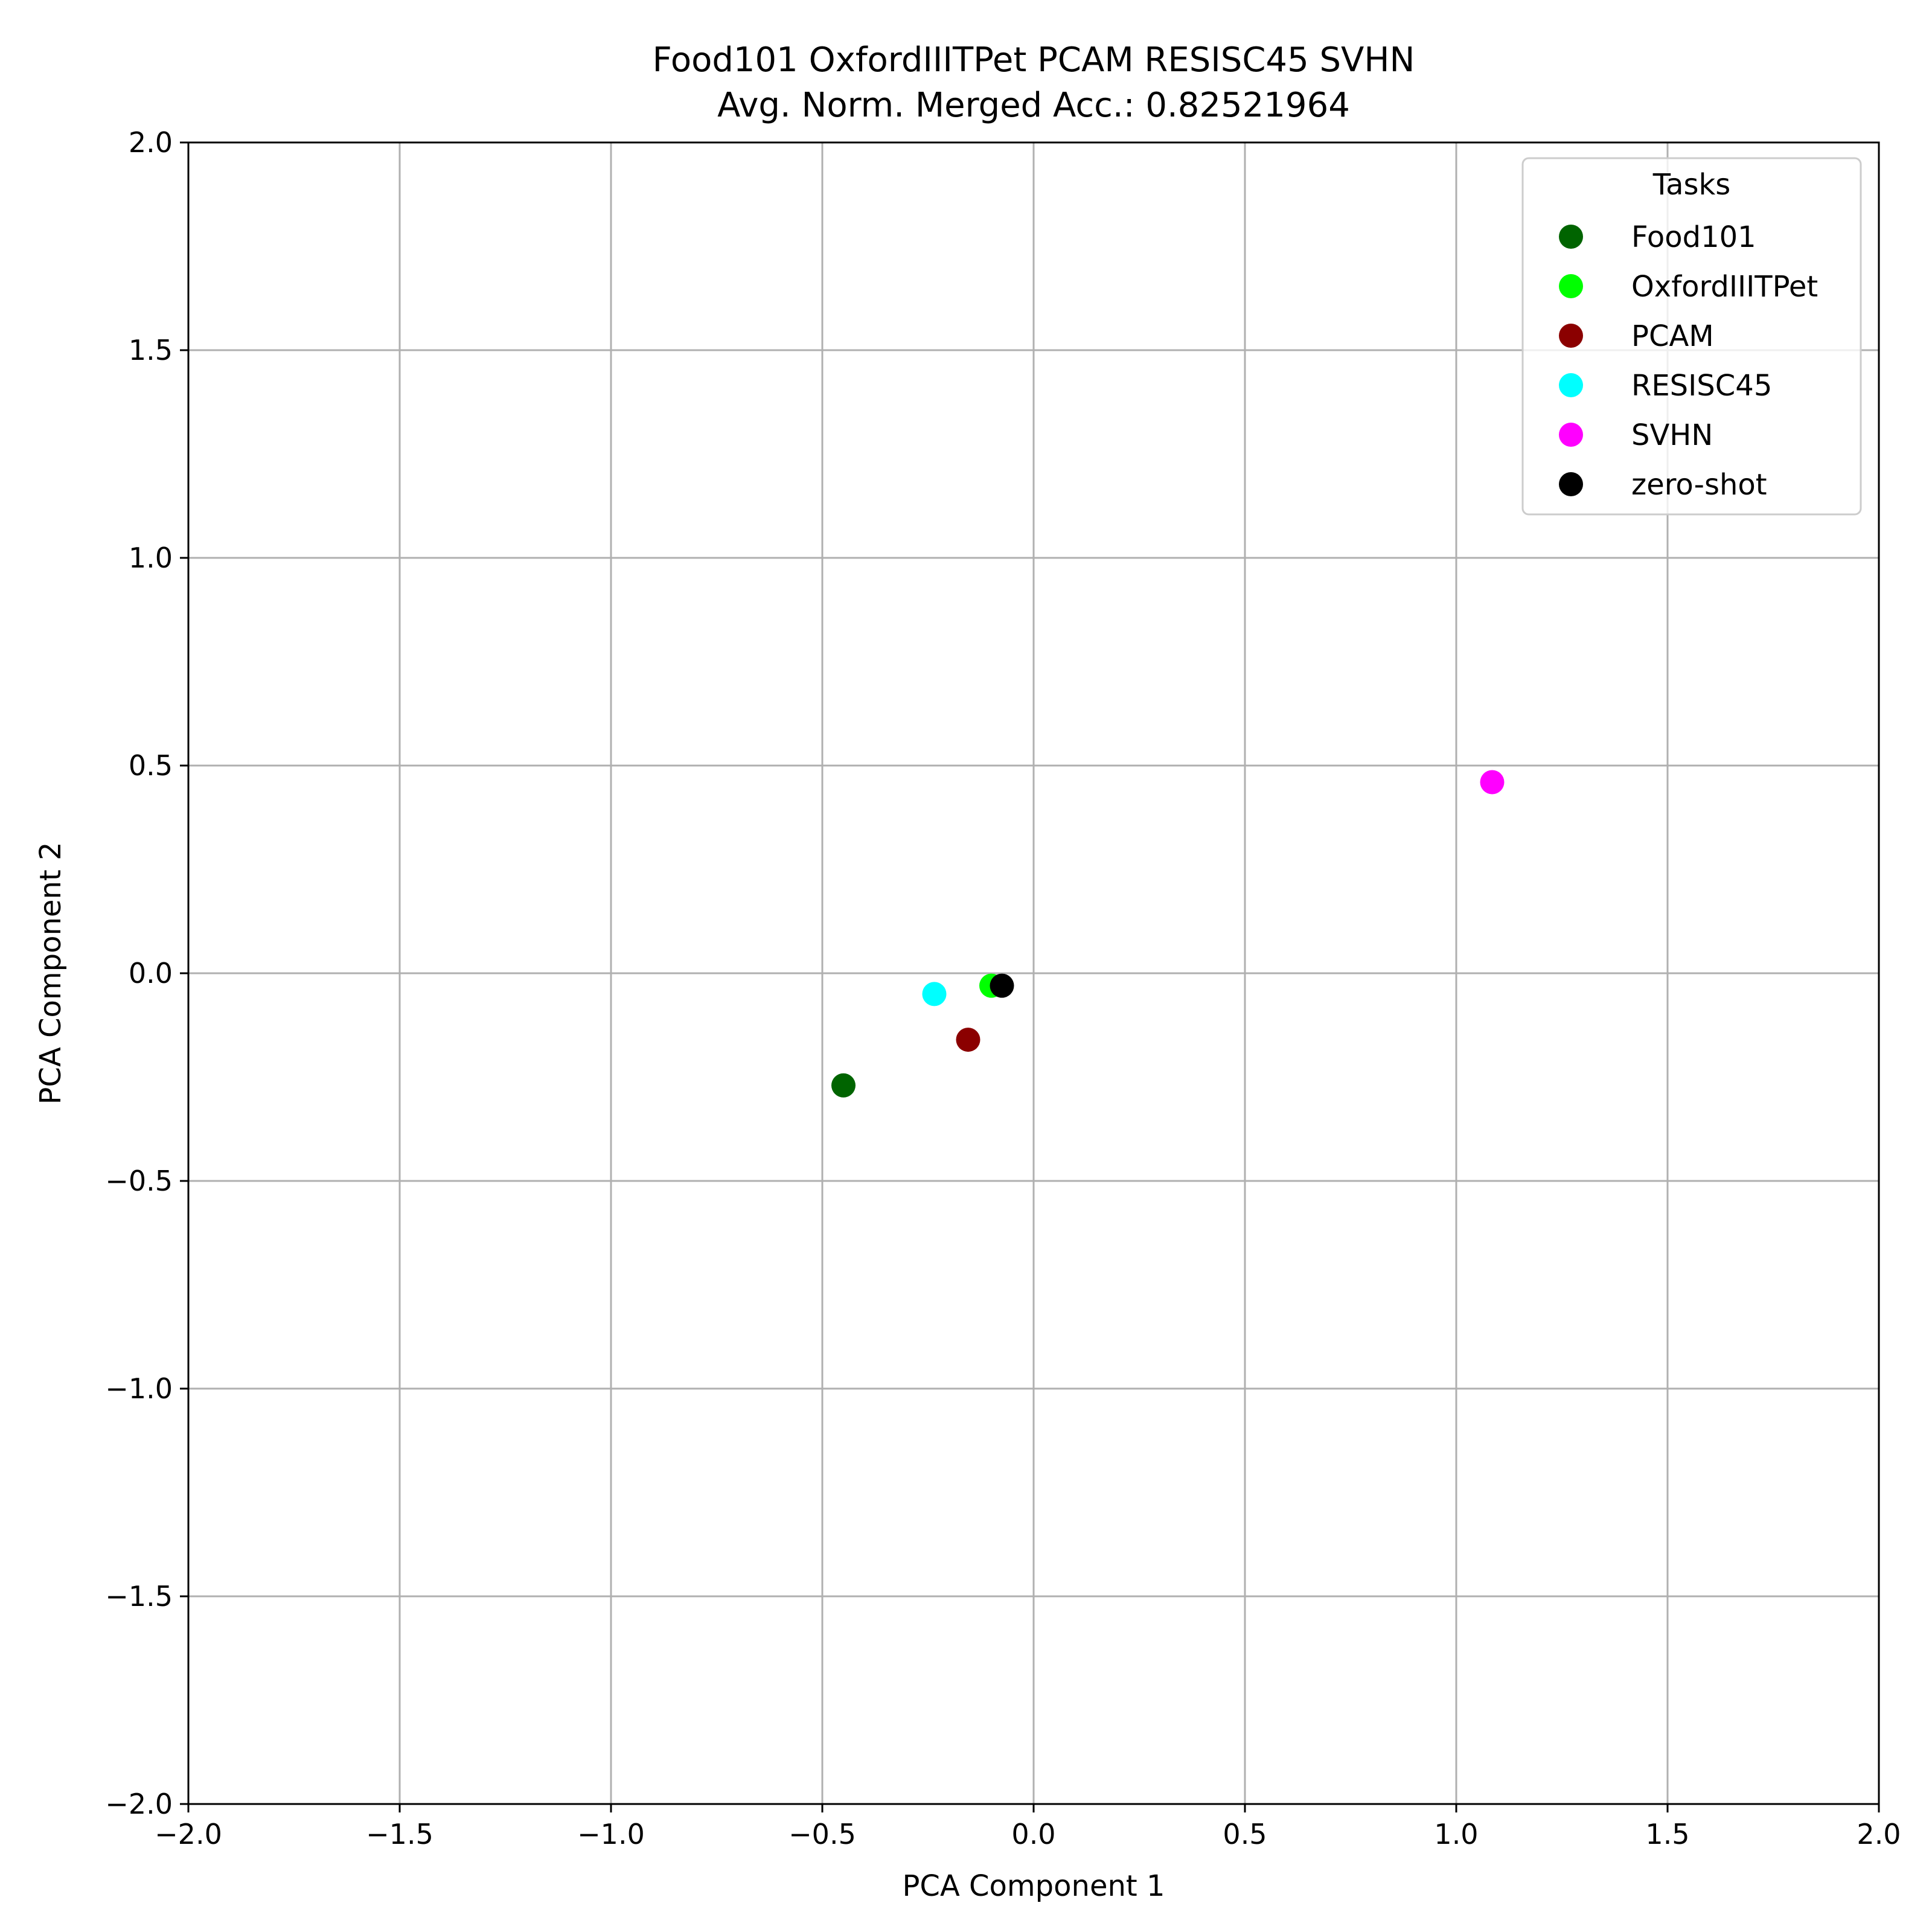 Image resolution: width=1932 pixels, height=1932 pixels. What do you see at coordinates (139, 1596) in the screenshot?
I see `y-tick-label: −1.5` at bounding box center [139, 1596].